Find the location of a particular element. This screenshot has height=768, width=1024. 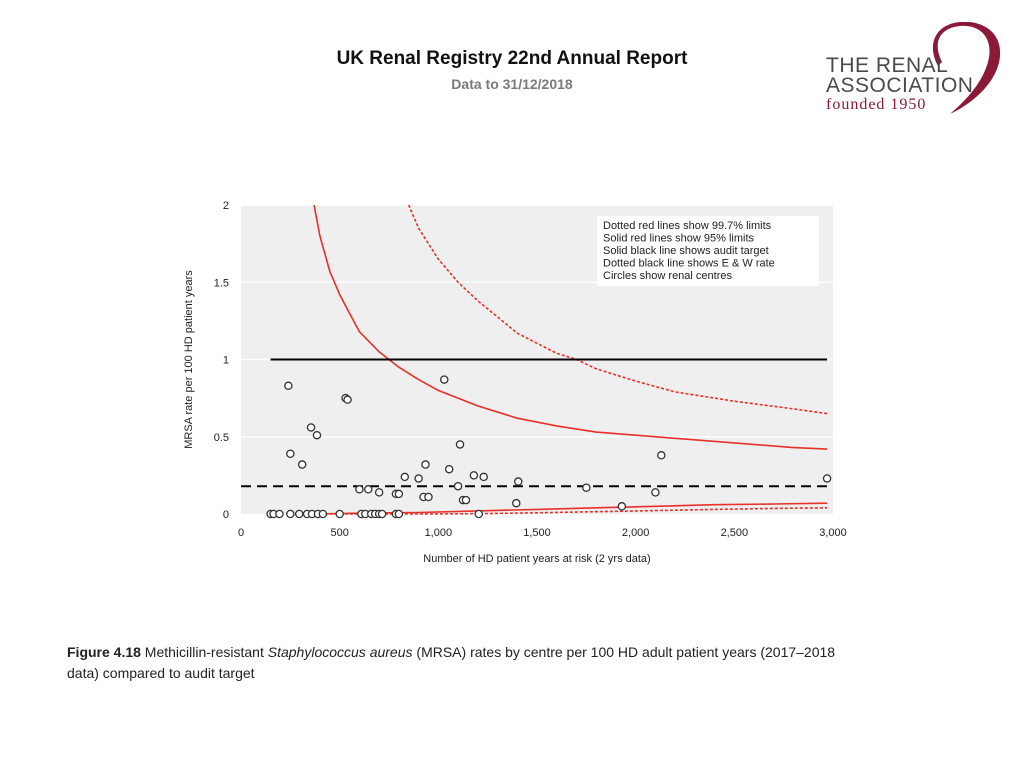

renal-association-logo: THE RENAL ASSOCIATION founded 1950 is located at coordinates (912, 72).